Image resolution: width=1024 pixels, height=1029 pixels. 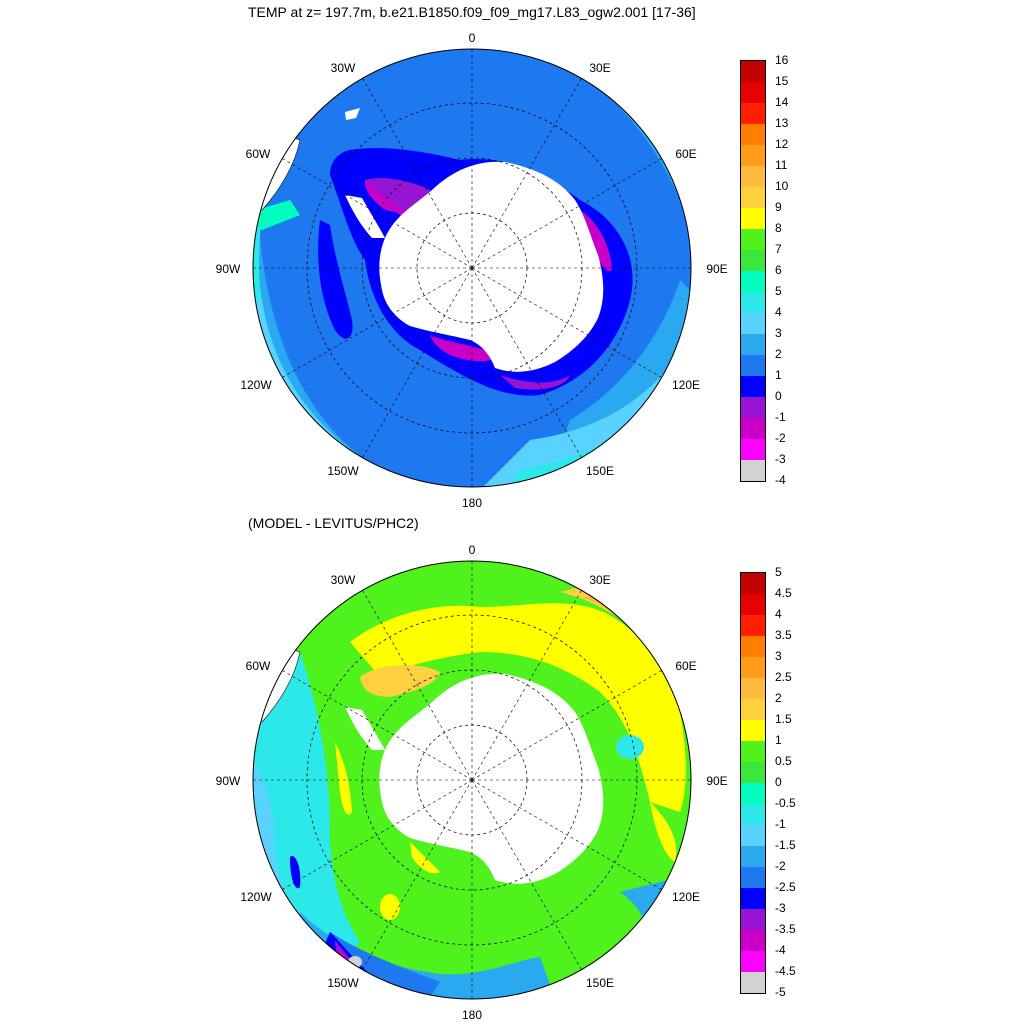 I want to click on bottom-label-90w: 90W, so click(x=228, y=781).